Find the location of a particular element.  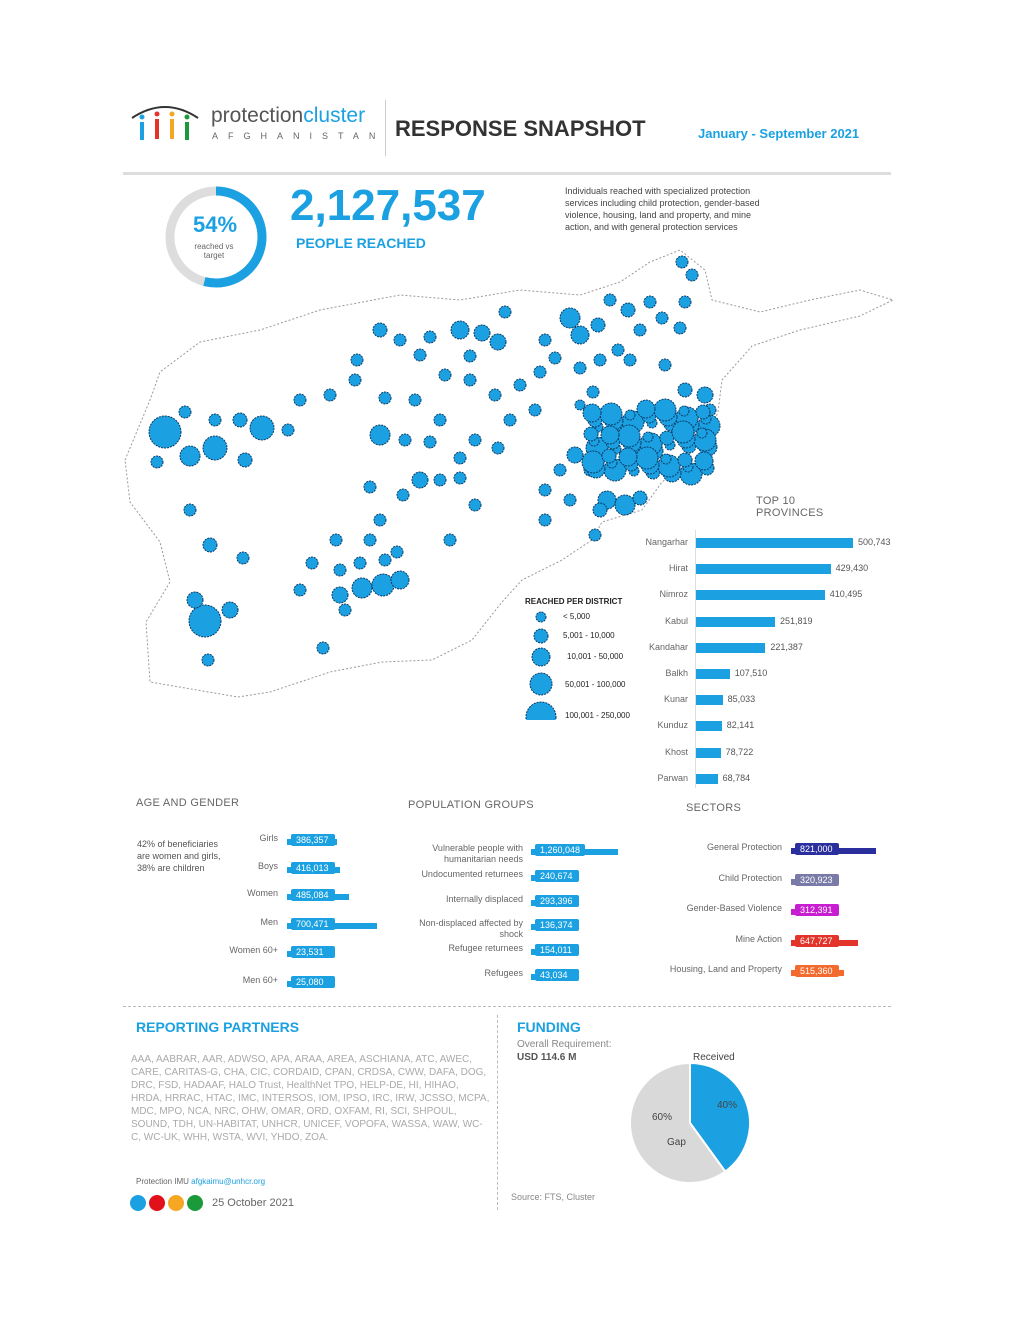

province-value: 251,819 is located at coordinates (796, 620).